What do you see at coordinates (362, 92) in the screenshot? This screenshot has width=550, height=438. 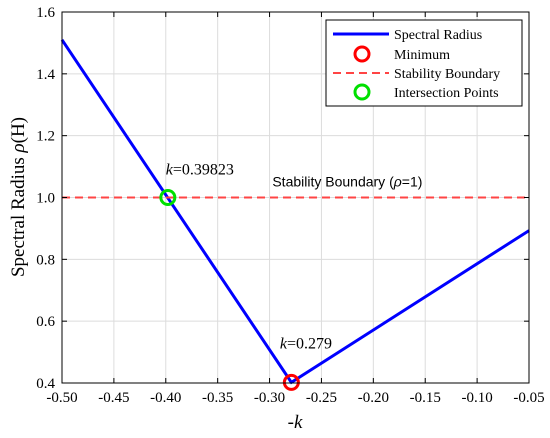 I see `legend-marker-intersection` at bounding box center [362, 92].